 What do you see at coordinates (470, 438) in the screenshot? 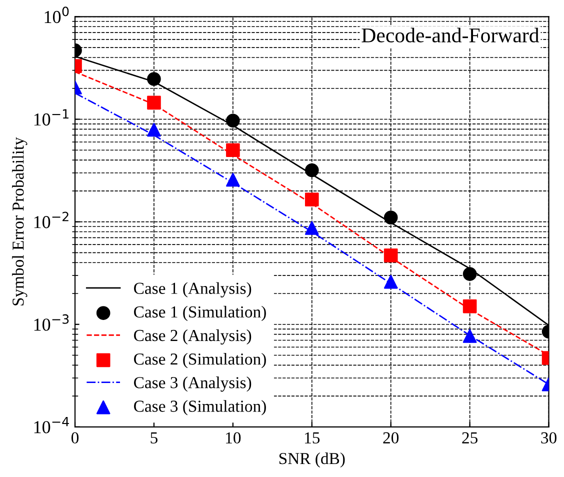
I see `x-tick-label: 25` at bounding box center [470, 438].